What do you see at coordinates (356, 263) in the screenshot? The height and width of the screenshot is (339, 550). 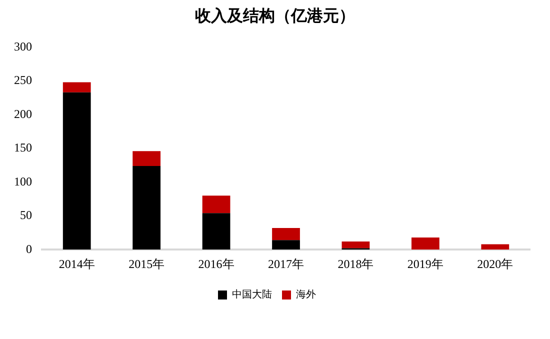 I see `x-tick-label: 2018年` at bounding box center [356, 263].